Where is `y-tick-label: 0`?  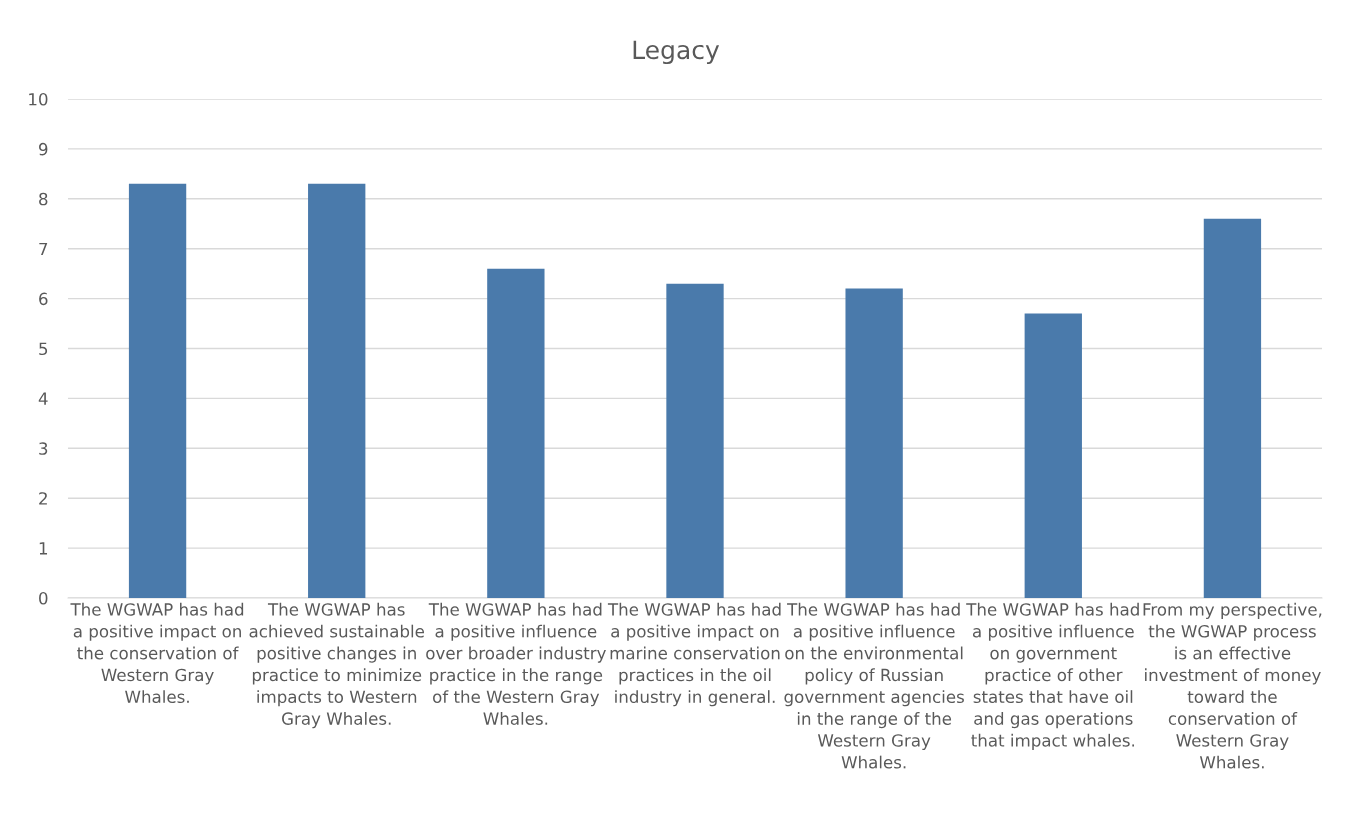
y-tick-label: 0 is located at coordinates (43, 598).